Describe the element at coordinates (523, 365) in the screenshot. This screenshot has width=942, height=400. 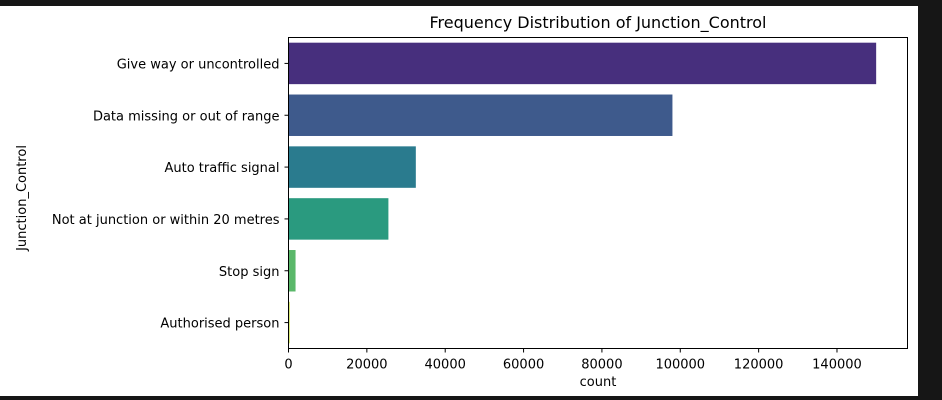
I see `x-tick-label-3: 60000` at that location.